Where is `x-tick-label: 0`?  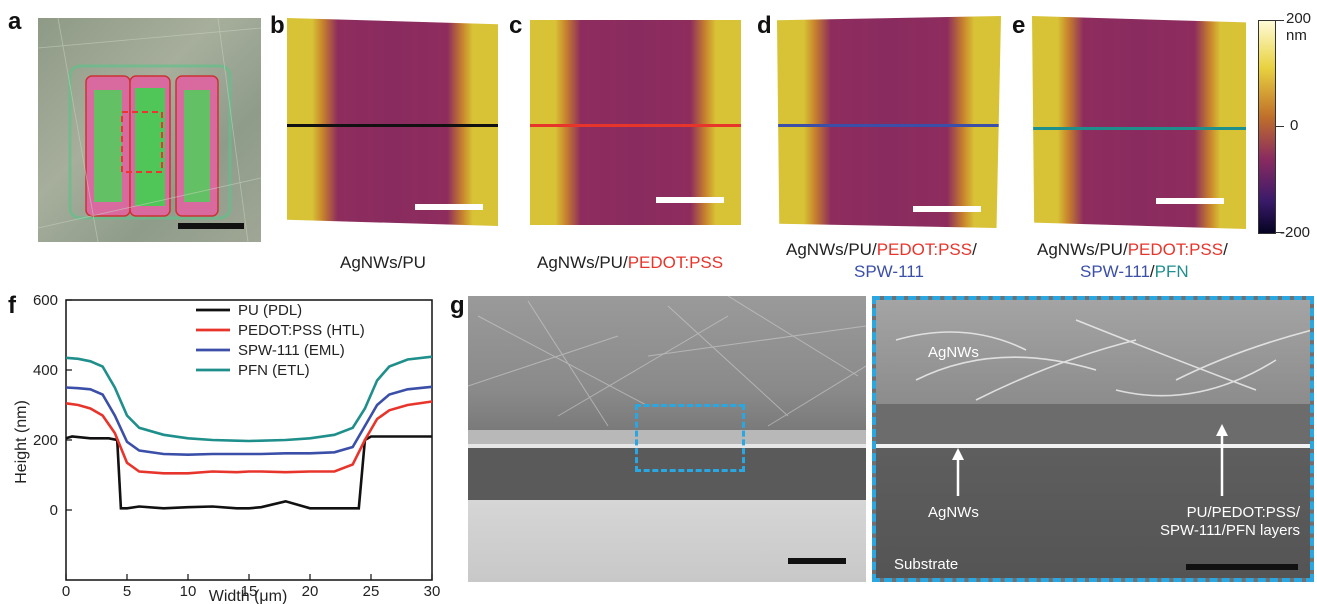 x-tick-label: 0 is located at coordinates (66, 591).